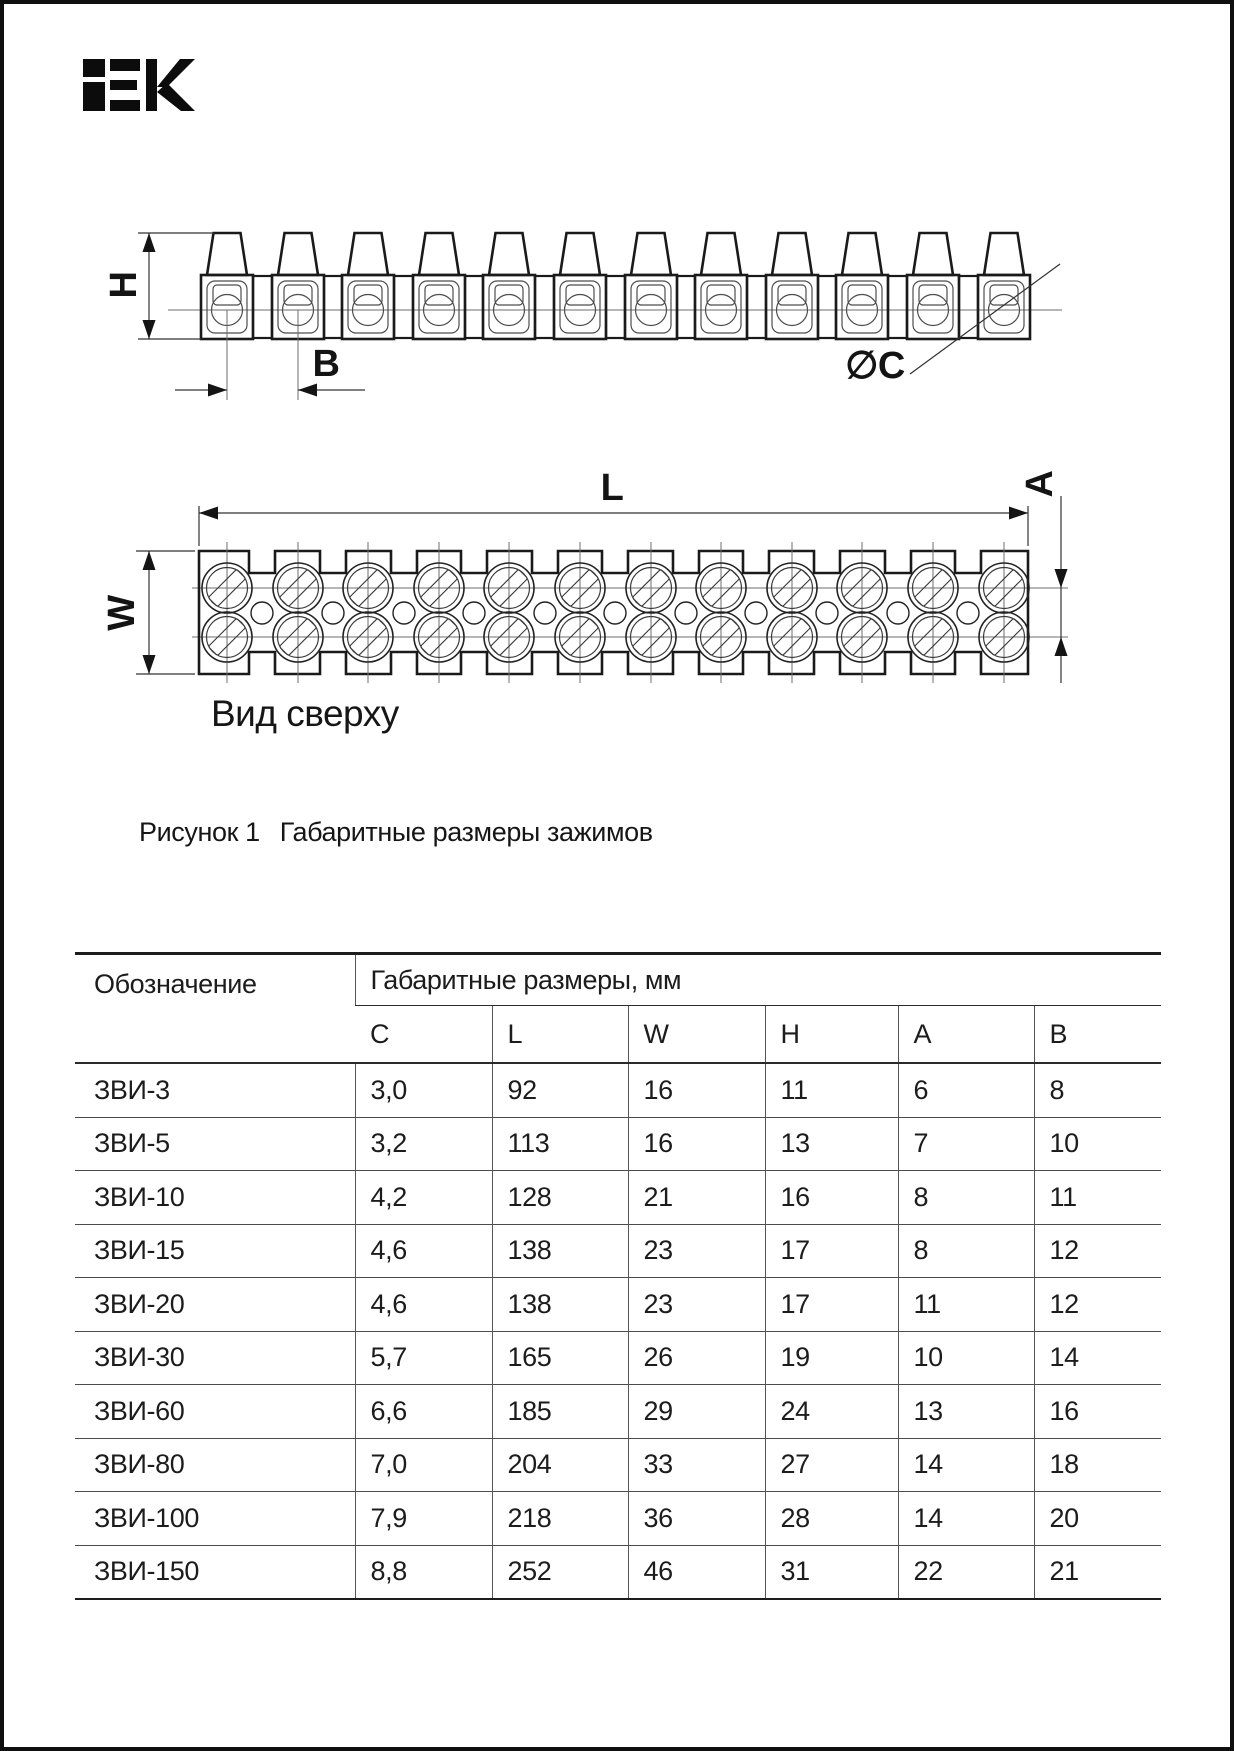 This screenshot has height=1751, width=1234. I want to click on table-row: ЗВИ-10 4,2 128 21 16 8 11, so click(618, 1197).